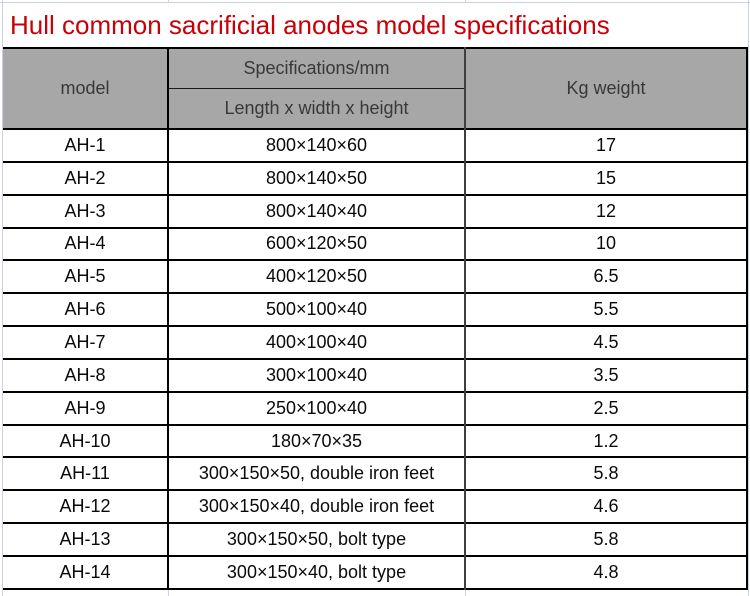  I want to click on model-cell: AH-5, so click(86, 276).